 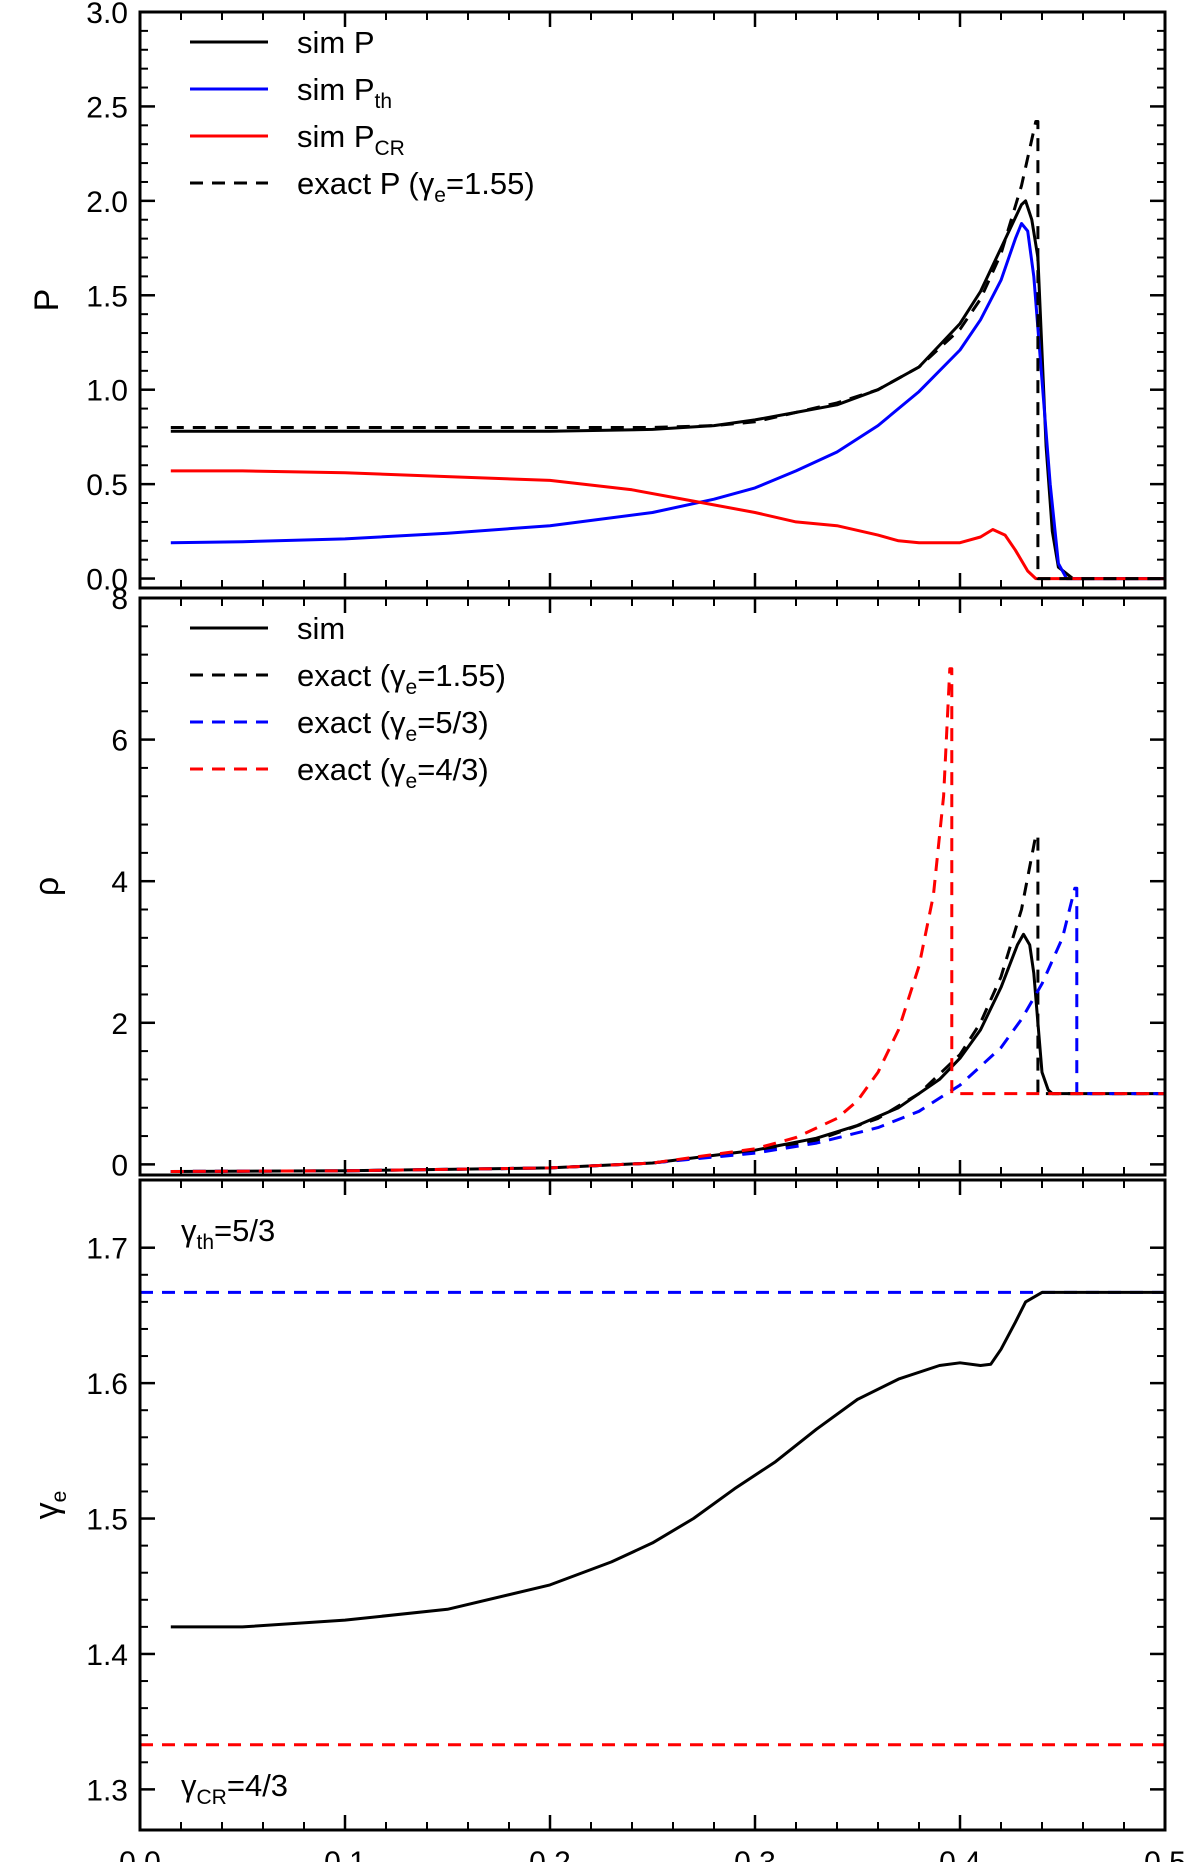 What do you see at coordinates (1165, 1854) in the screenshot?
I see `x-tick-label: 0.5` at bounding box center [1165, 1854].